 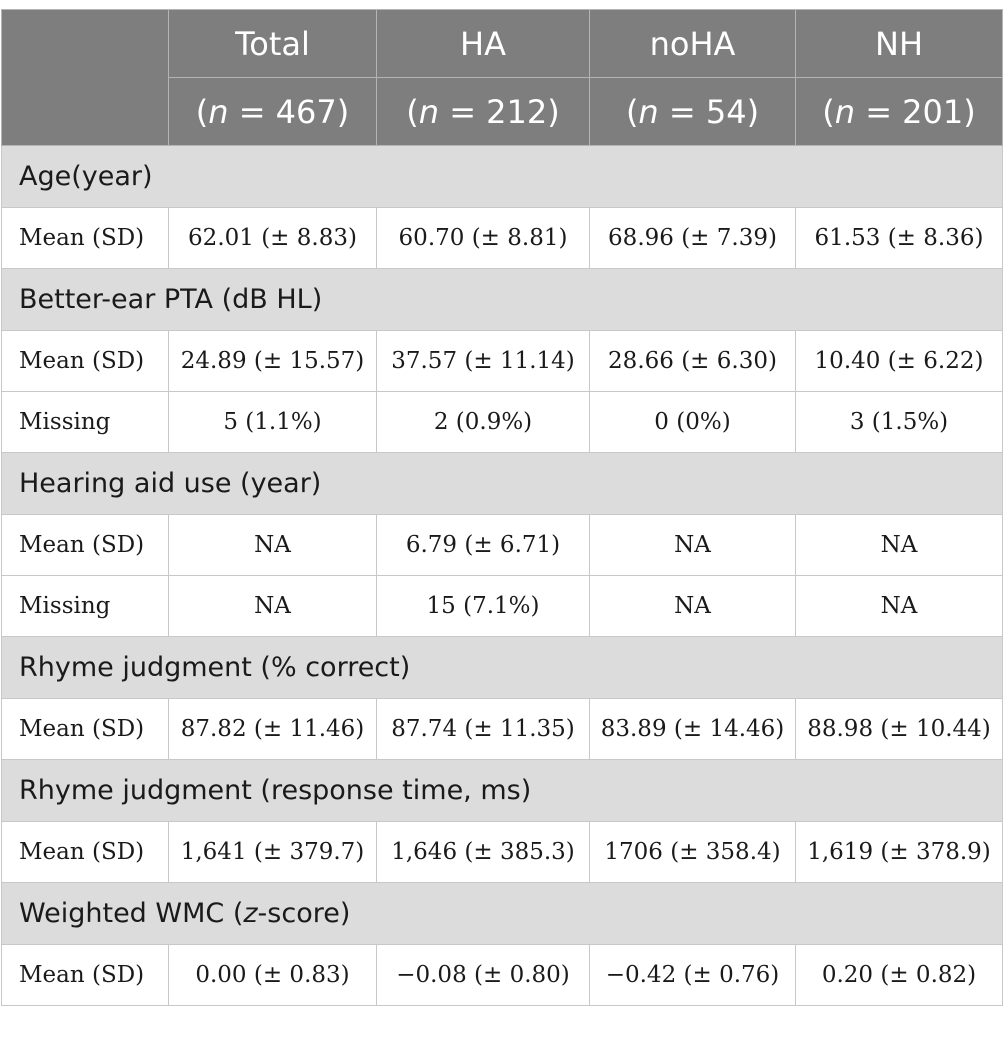 I want to click on section-title: Hearing aid use (year), so click(x=502, y=483).